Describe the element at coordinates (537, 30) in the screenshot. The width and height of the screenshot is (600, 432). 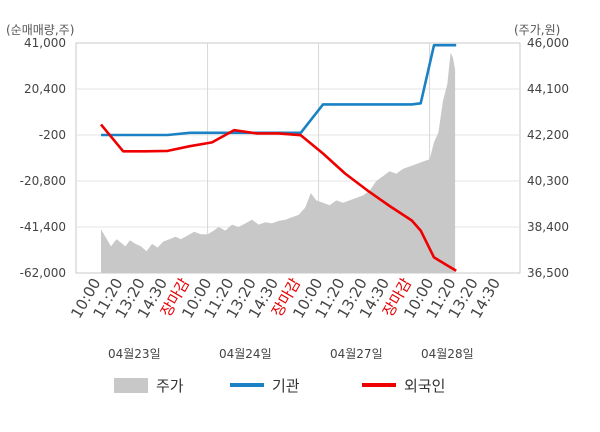
I see `right-axis-unit: (주가,원)` at that location.